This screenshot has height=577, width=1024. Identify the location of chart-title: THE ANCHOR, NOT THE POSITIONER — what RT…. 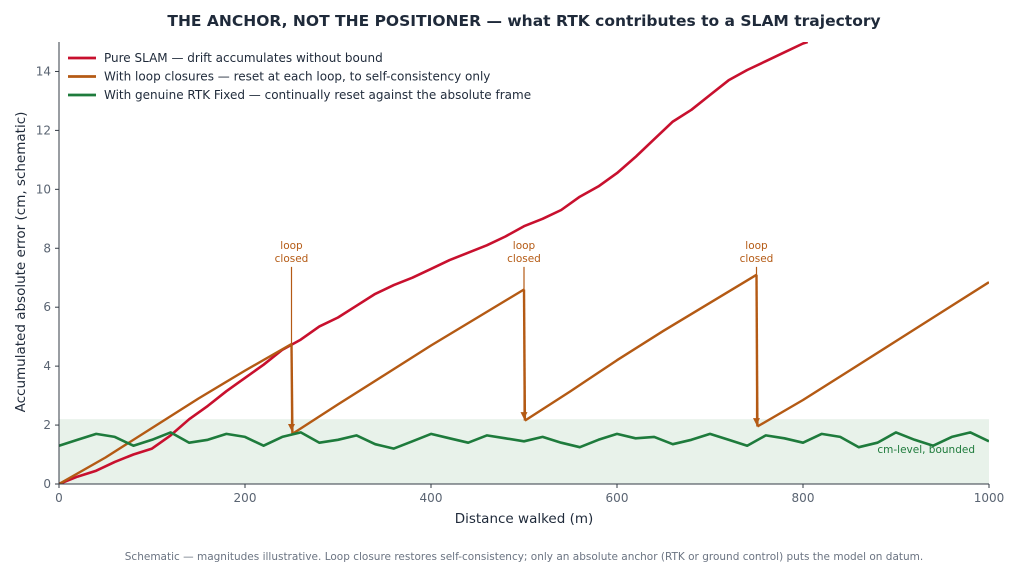
(523, 21).